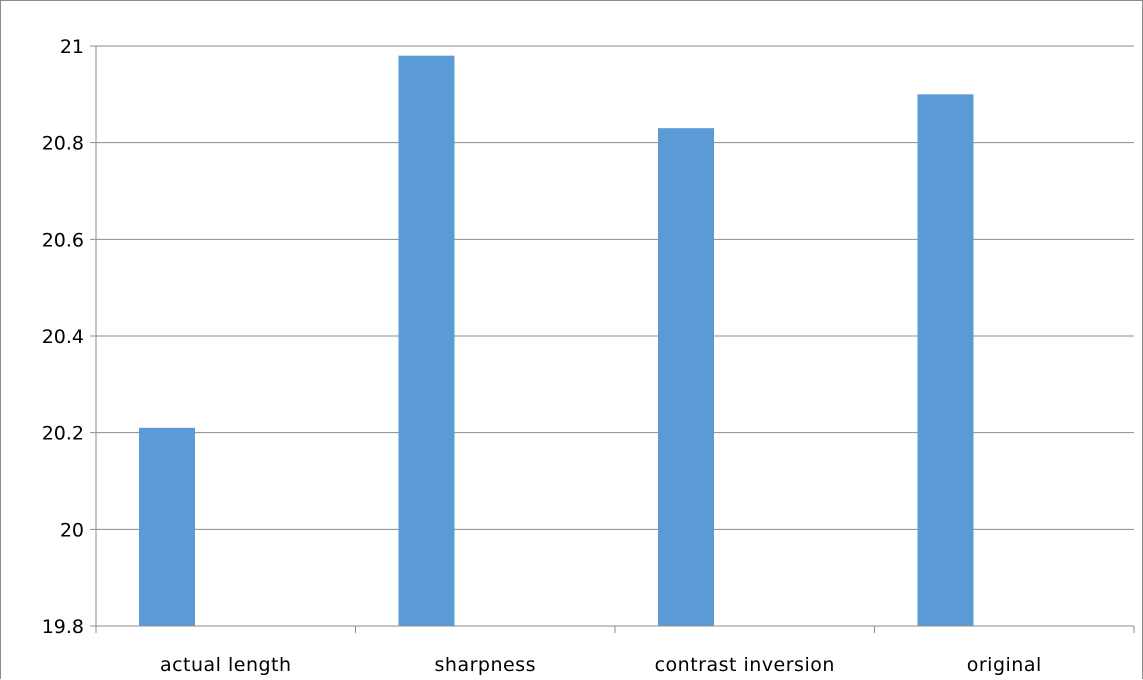  Describe the element at coordinates (486, 665) in the screenshot. I see `x-category-label: sharpness` at that location.